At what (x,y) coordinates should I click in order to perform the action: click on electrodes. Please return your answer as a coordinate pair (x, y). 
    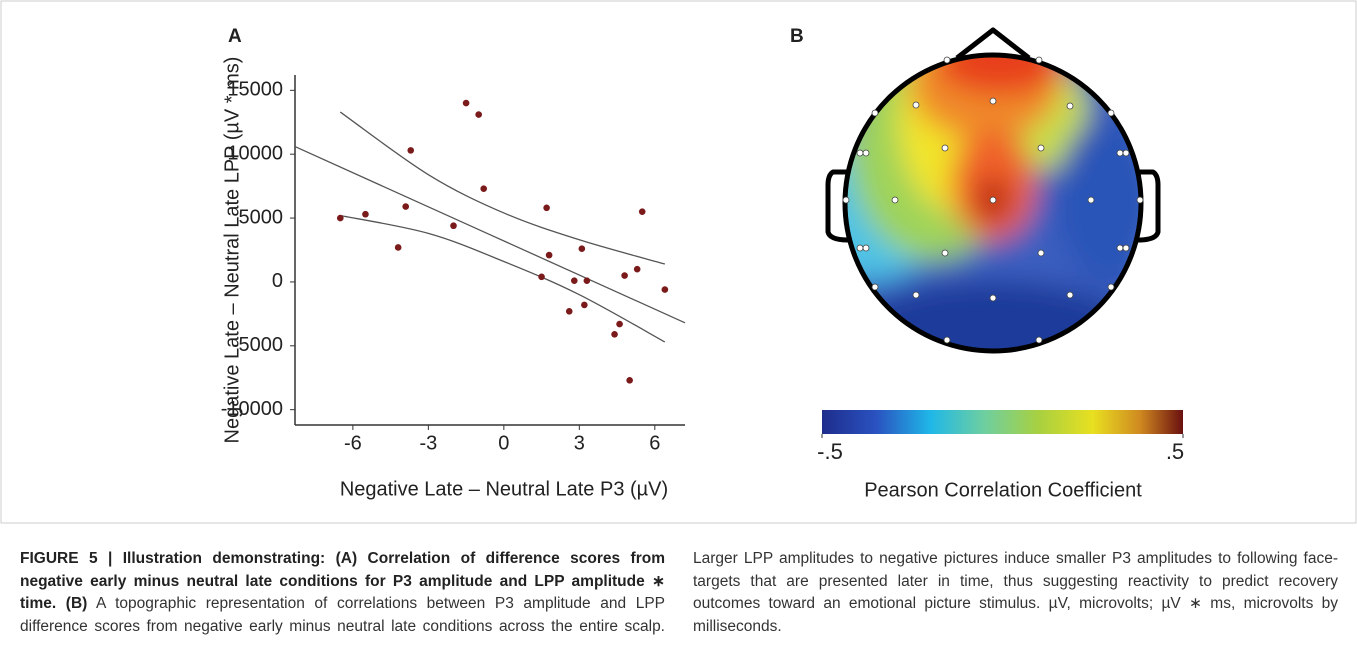
    Looking at the image, I should click on (993, 200).